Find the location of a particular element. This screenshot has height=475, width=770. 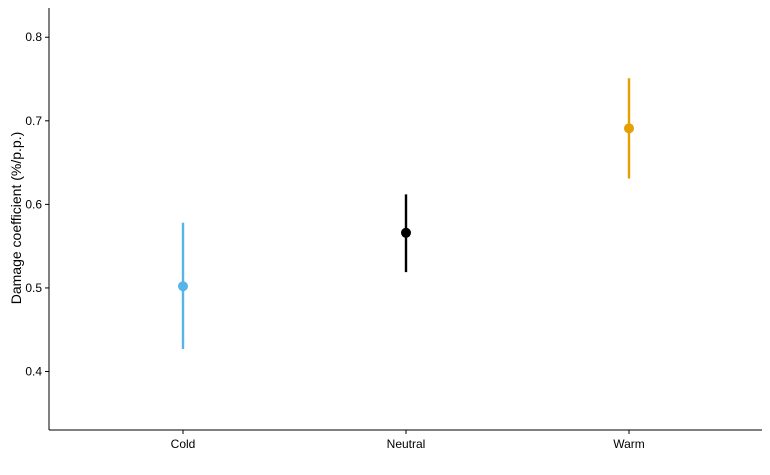

point-cold is located at coordinates (183, 286).